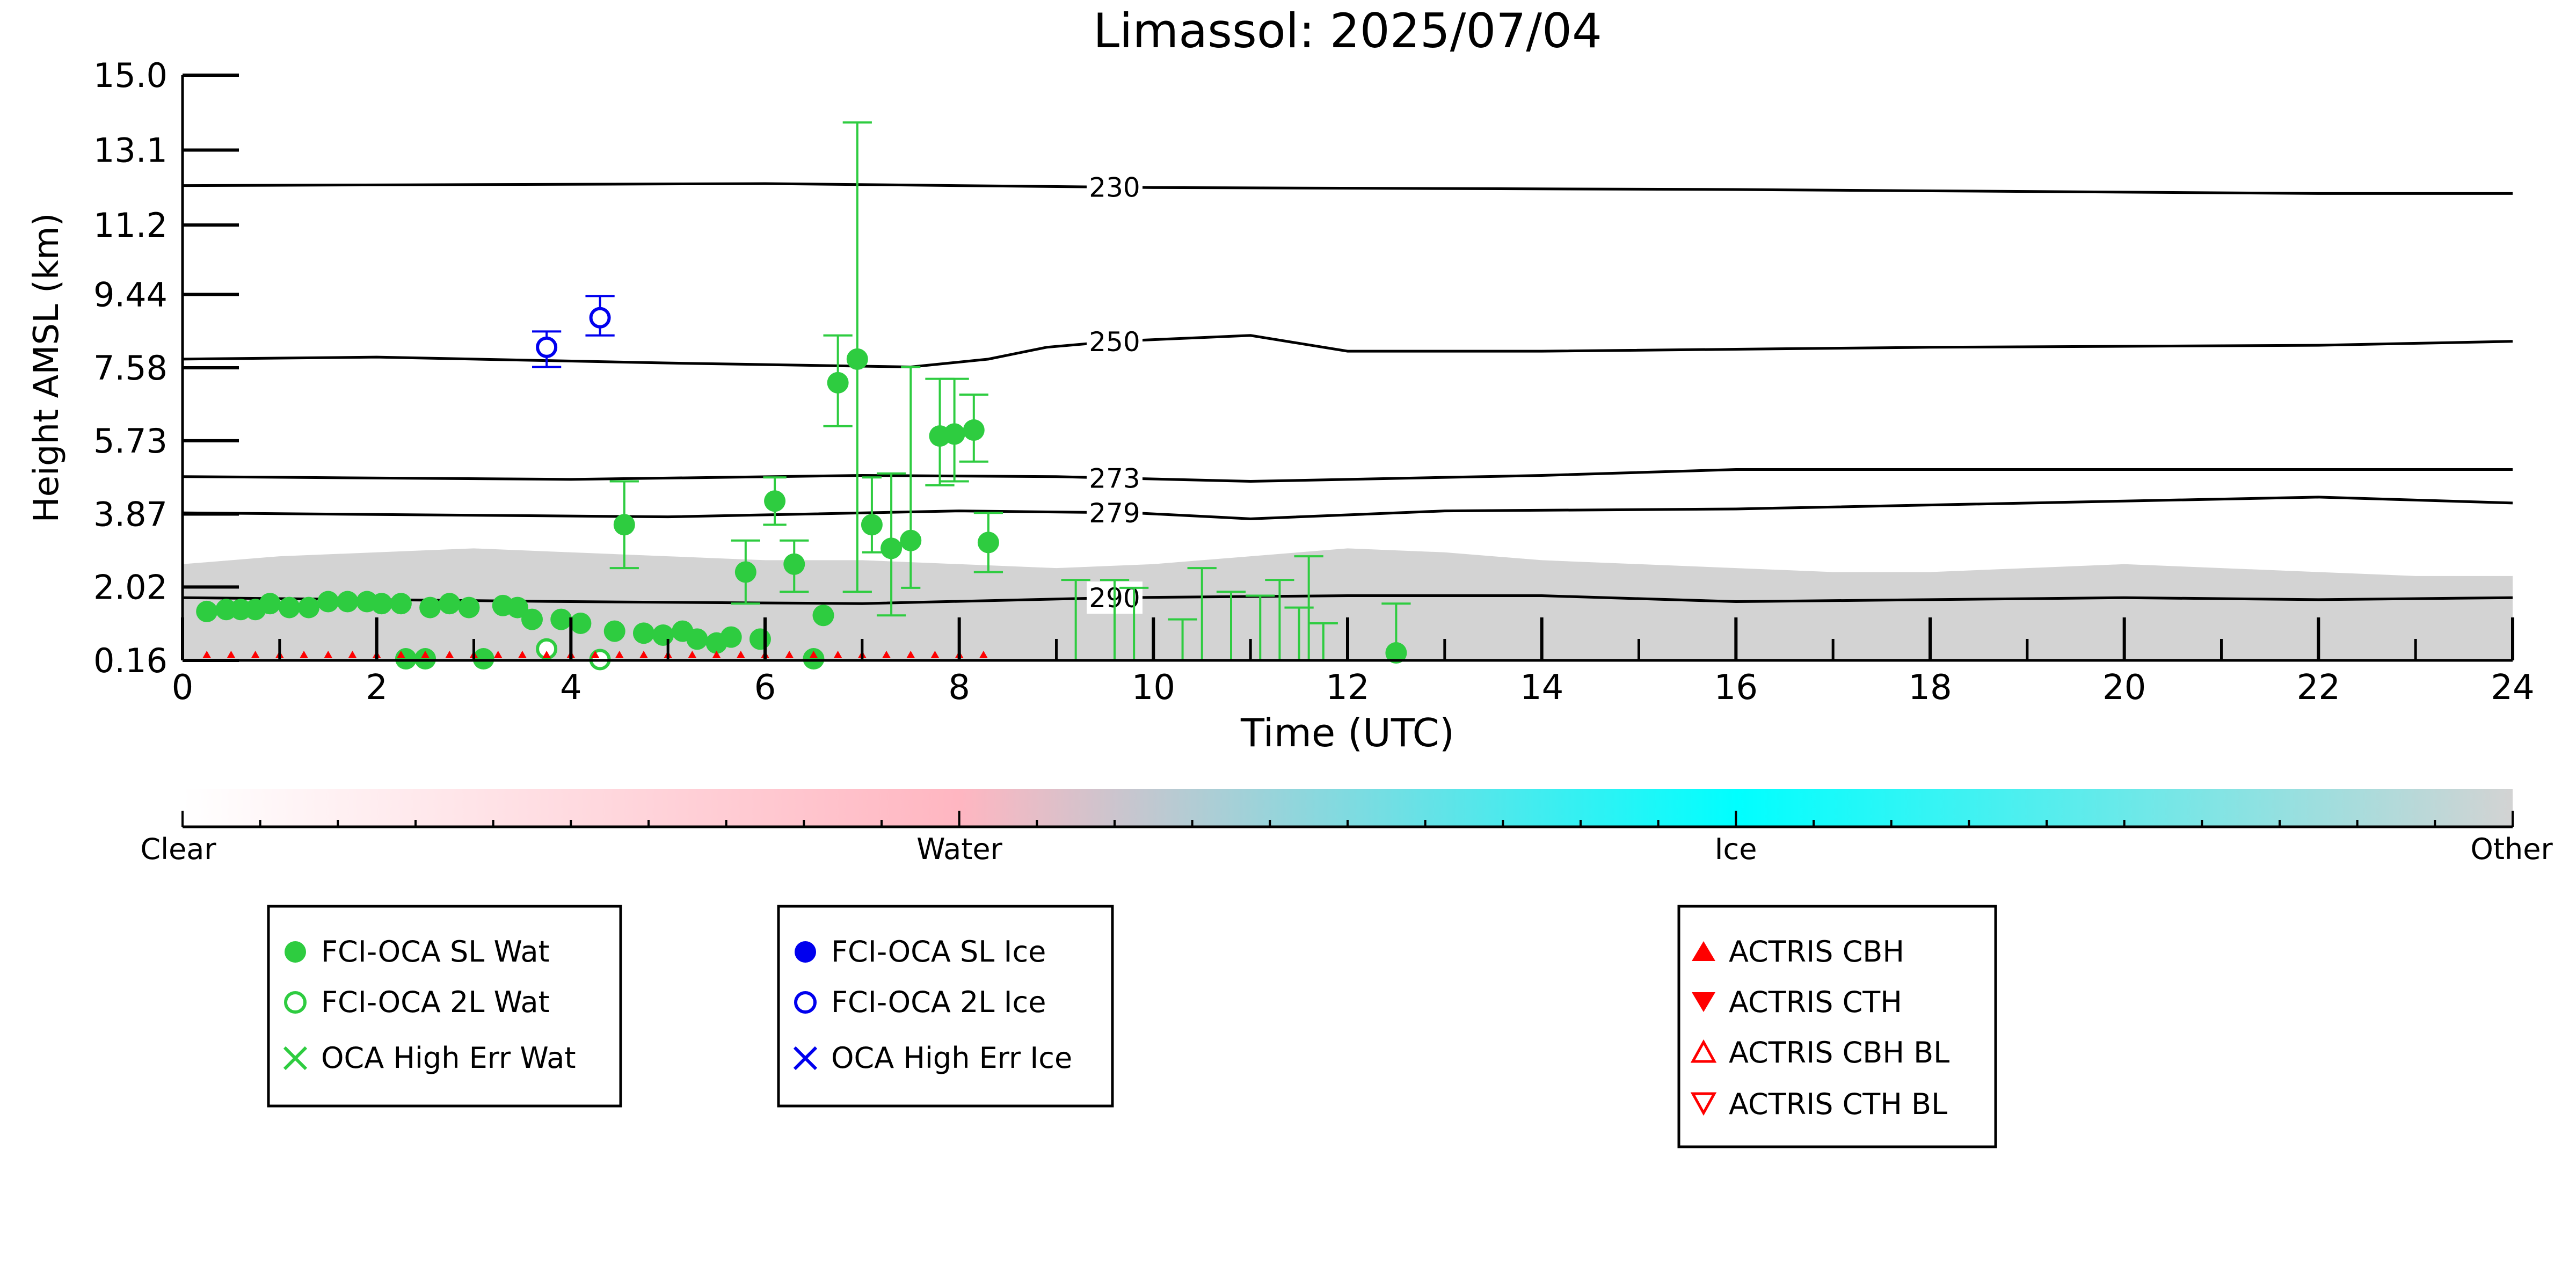  What do you see at coordinates (959, 849) in the screenshot?
I see `colorbar-label-water: Water` at bounding box center [959, 849].